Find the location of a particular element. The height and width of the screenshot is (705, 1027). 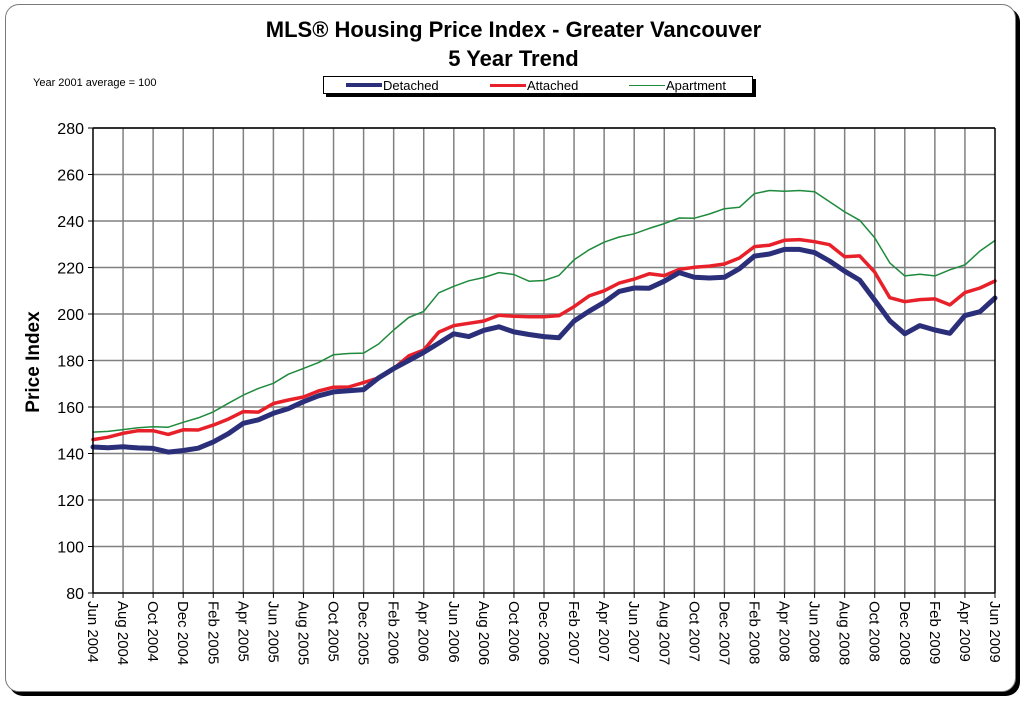

x-tick-label: Aug 2004 is located at coordinates (122, 633).